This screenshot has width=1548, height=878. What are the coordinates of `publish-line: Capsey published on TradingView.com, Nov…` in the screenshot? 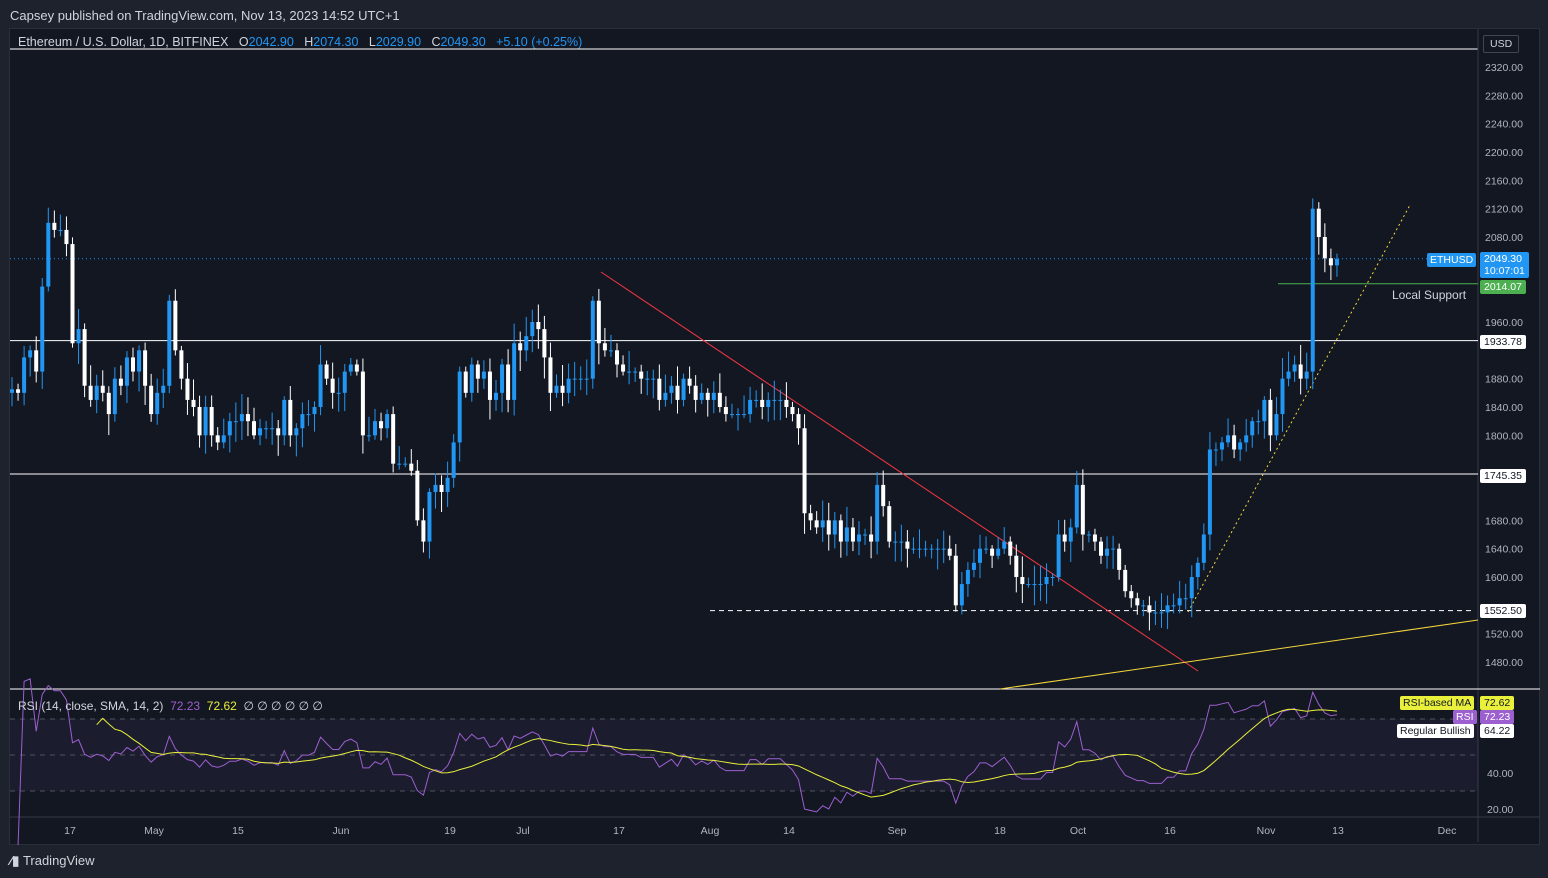 It's located at (205, 15).